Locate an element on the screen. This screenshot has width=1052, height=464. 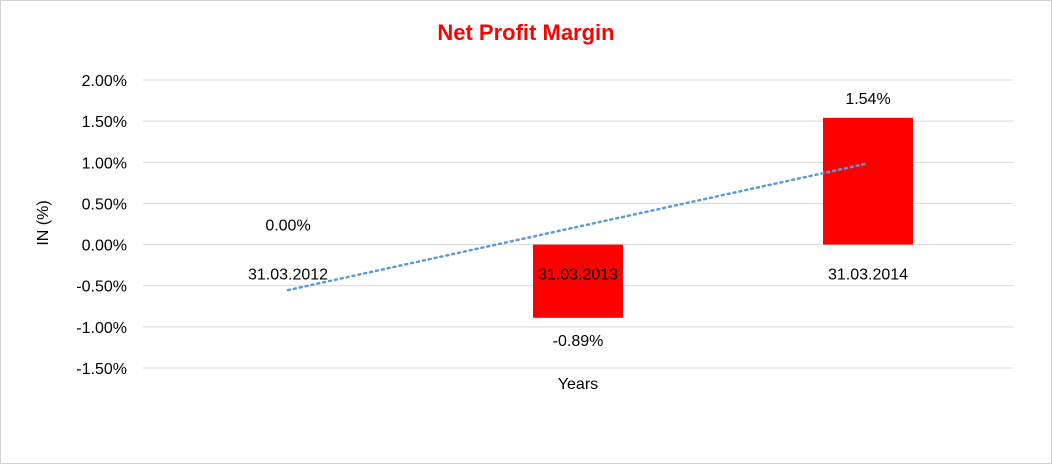
data-label: 0.00% is located at coordinates (287, 226).